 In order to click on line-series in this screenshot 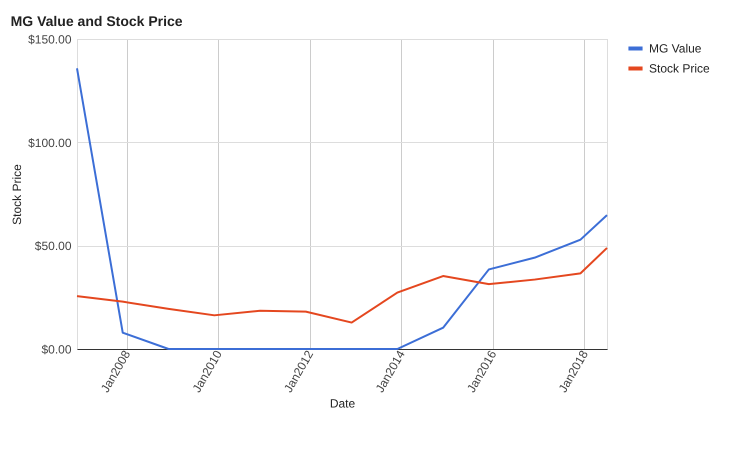, I will do `click(342, 285)`.